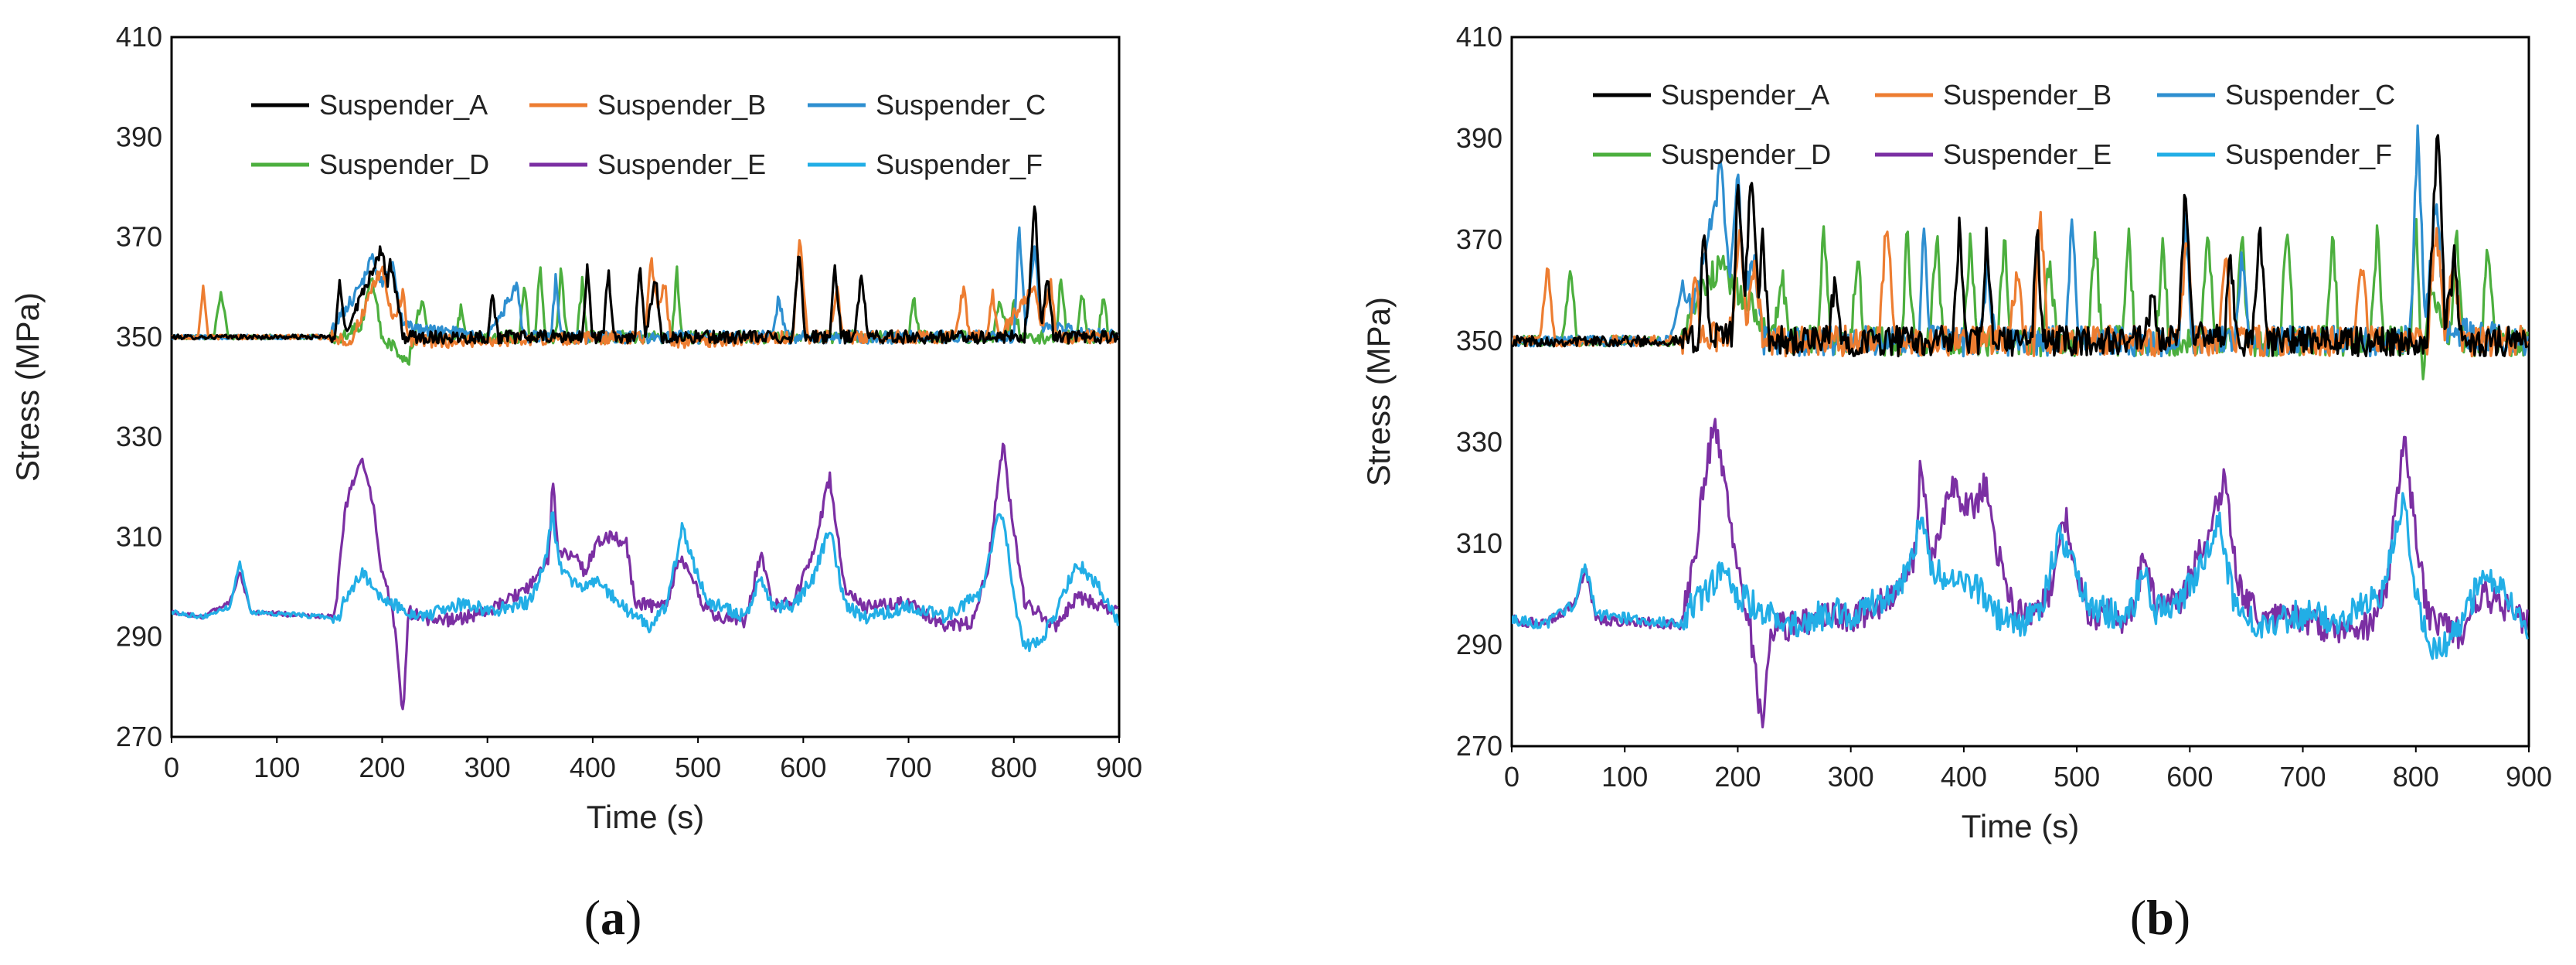  I want to click on caption-a: (a), so click(613, 918).